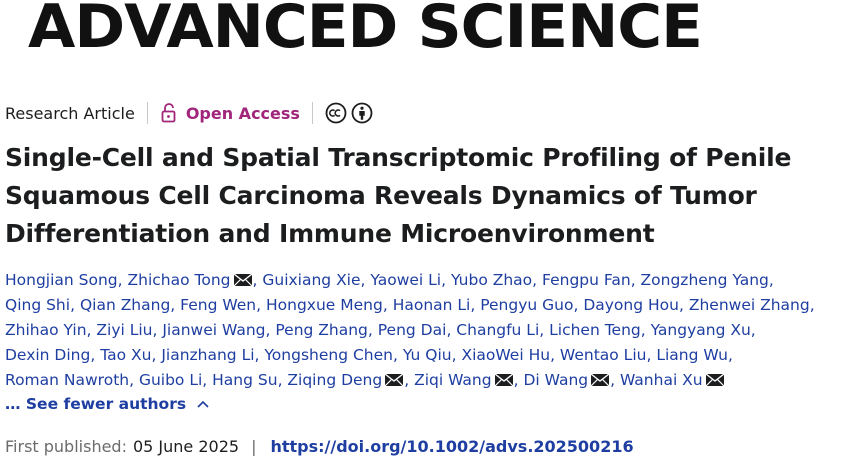 This screenshot has width=847, height=466. Describe the element at coordinates (452, 446) in the screenshot. I see `doi-link: https://doi.org/10.1002/advs.202500216` at that location.